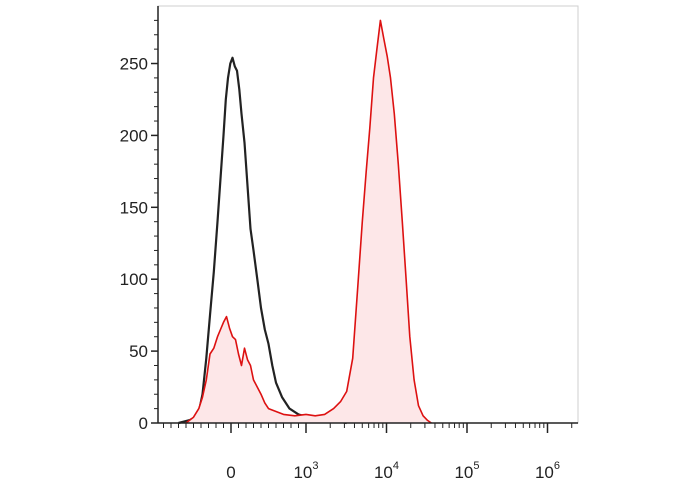 The image size is (688, 490). What do you see at coordinates (134, 279) in the screenshot?
I see `y-tick-label-100: 100` at bounding box center [134, 279].